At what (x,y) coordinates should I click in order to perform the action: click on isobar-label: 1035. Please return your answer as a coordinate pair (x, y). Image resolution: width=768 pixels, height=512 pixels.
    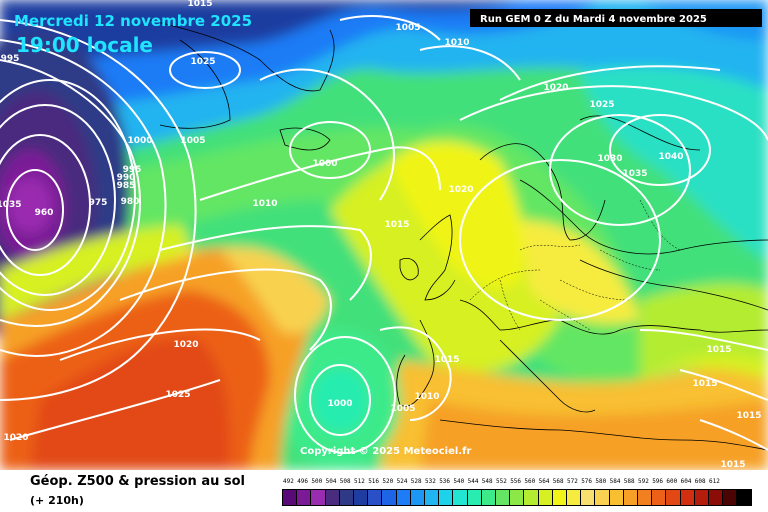
    Looking at the image, I should click on (11, 205).